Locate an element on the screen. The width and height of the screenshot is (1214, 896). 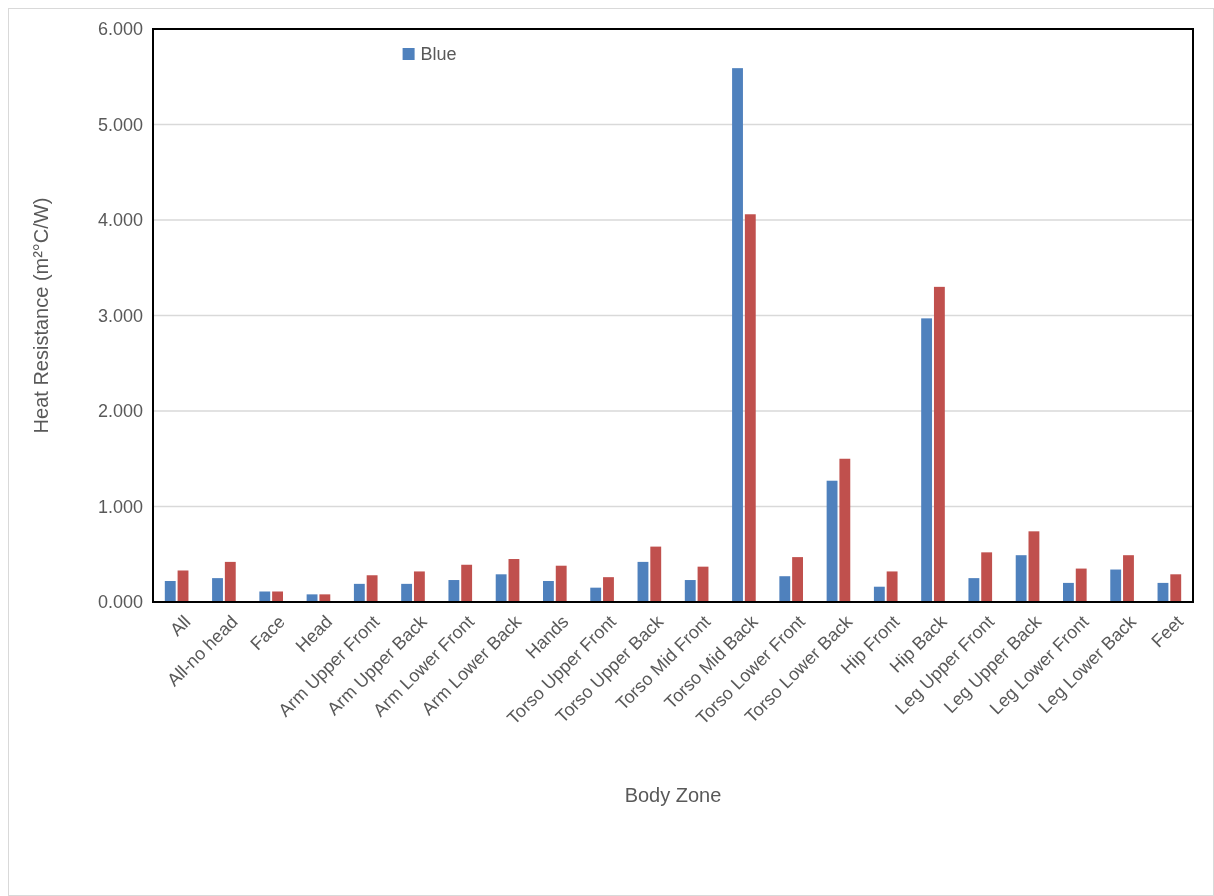
y-tick-label: 0.000 is located at coordinates (120, 602).